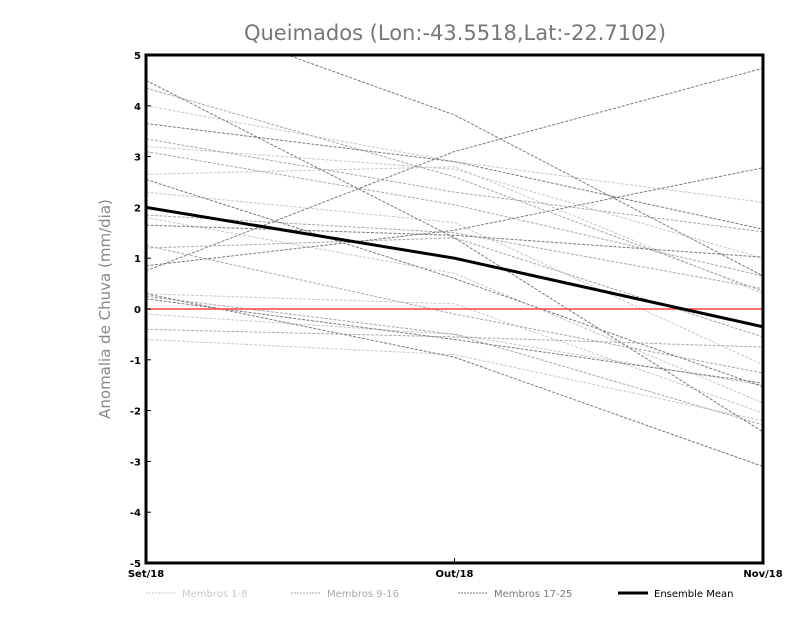 The height and width of the screenshot is (618, 800). Describe the element at coordinates (146, 574) in the screenshot. I see `x-tick-label: Set/18` at that location.